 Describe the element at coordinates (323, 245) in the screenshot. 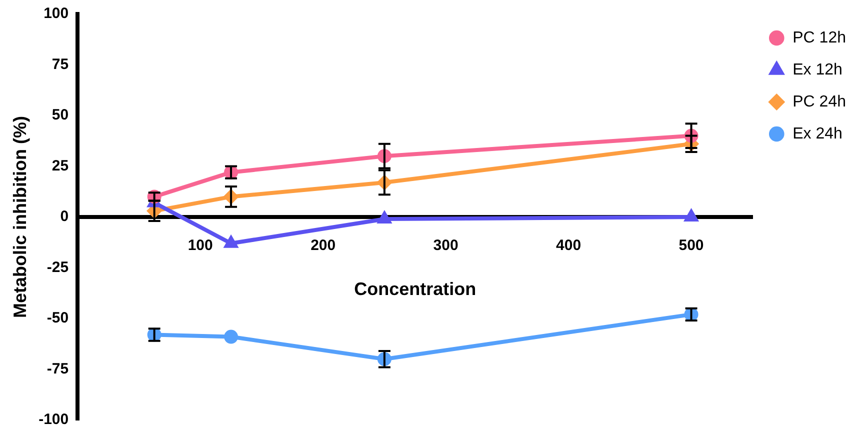

I see `x-tick-label: 200` at that location.